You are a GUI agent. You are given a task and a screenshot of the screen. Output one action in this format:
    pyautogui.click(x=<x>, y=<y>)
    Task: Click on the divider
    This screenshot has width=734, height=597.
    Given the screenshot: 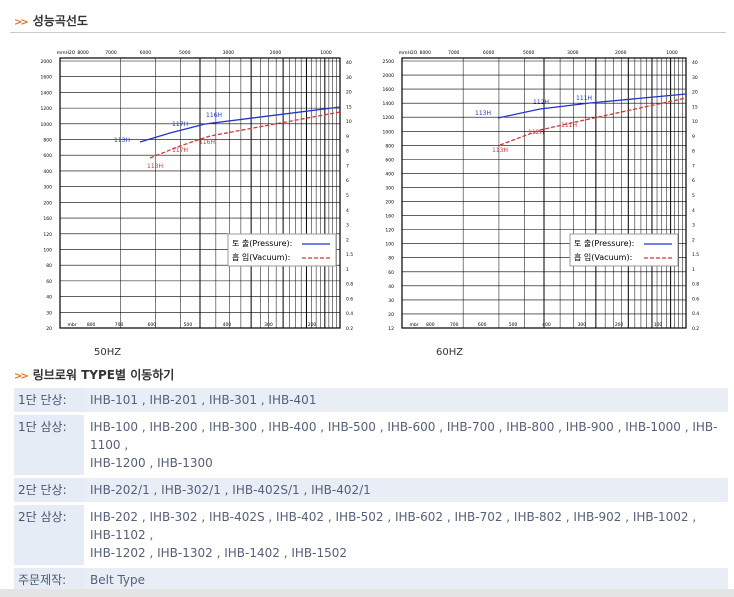 What is the action you would take?
    pyautogui.click(x=368, y=32)
    